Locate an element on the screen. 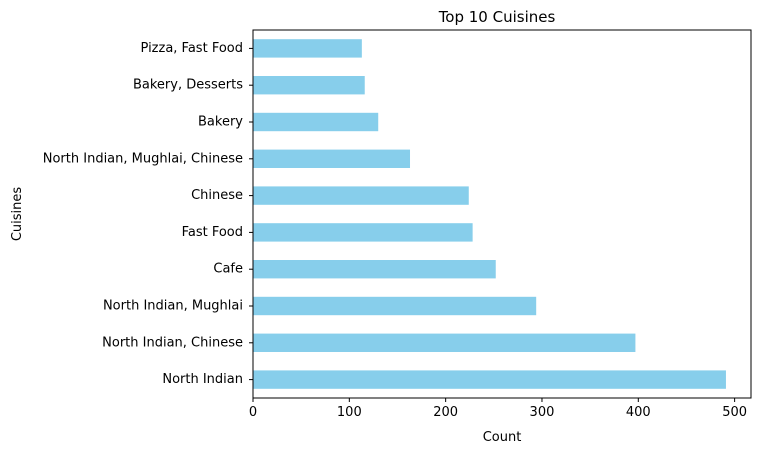 The image size is (758, 453). y-axis-label: Cuisines is located at coordinates (17, 214).